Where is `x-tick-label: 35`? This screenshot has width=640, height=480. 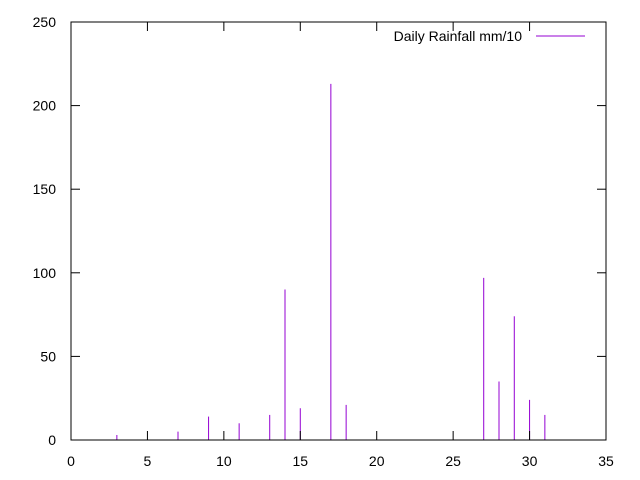 x-tick-label: 35 is located at coordinates (606, 461).